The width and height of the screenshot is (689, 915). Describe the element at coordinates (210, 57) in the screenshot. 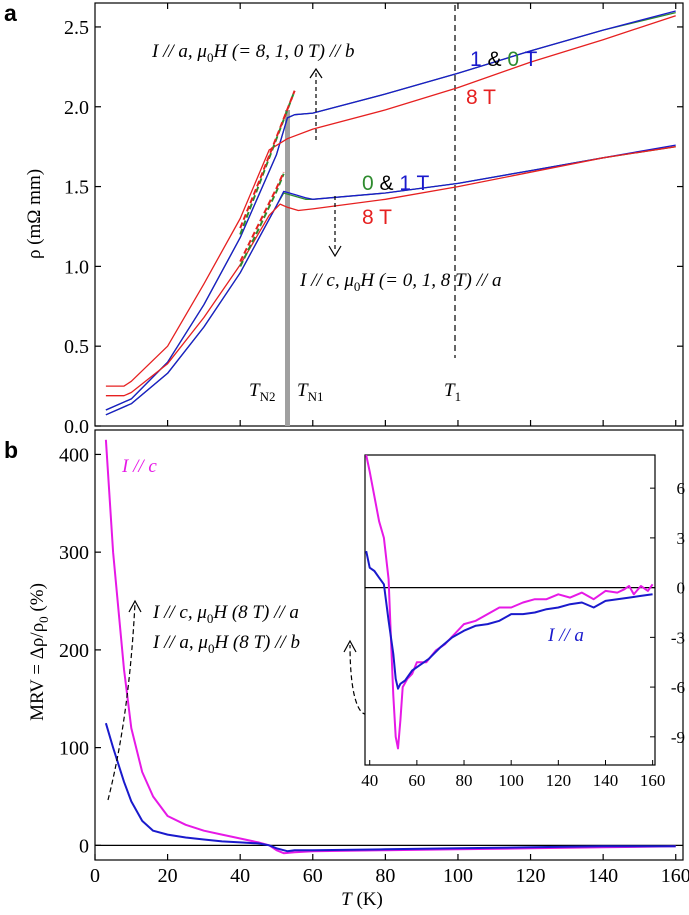

I see `annotation-upper-sub: 0` at that location.